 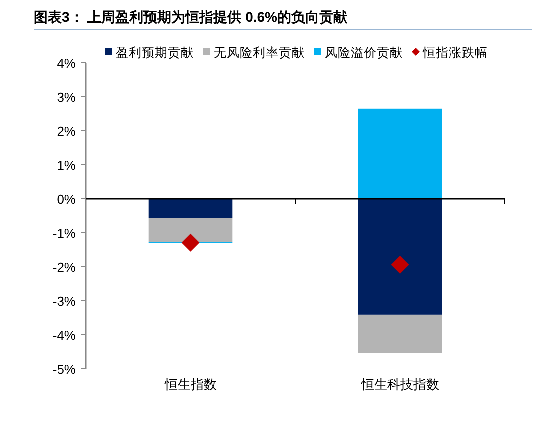 I want to click on y-tick-label: 3%, so click(x=66, y=97).